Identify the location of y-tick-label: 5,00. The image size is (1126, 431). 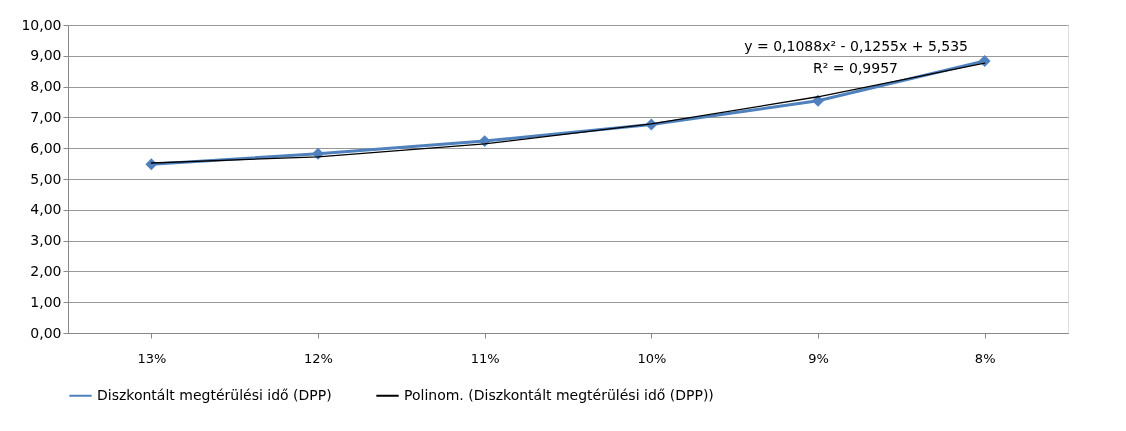
(46, 178).